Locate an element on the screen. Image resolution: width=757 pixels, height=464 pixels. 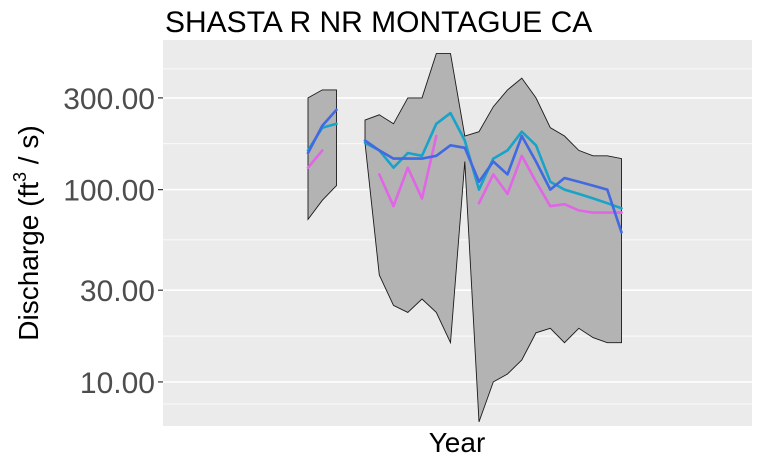
y-axis-title-main: Discharge (ft is located at coordinates (28, 261).